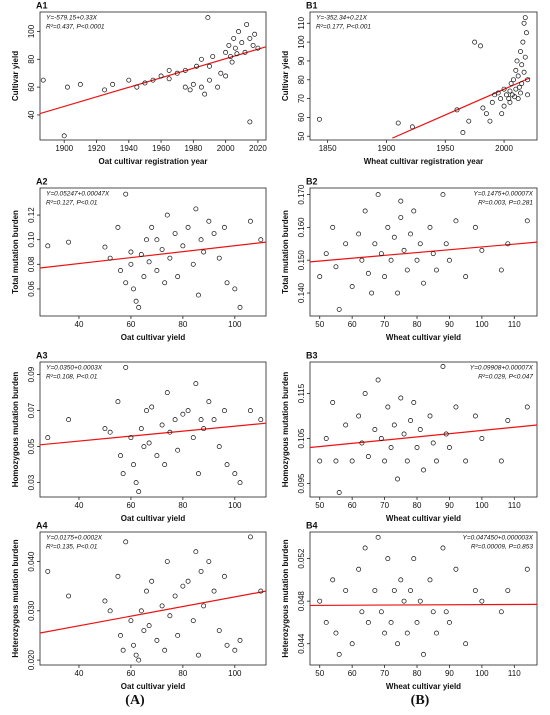 The height and width of the screenshot is (715, 550). Describe the element at coordinates (258, 148) in the screenshot. I see `x-tick-label: 2020` at that location.